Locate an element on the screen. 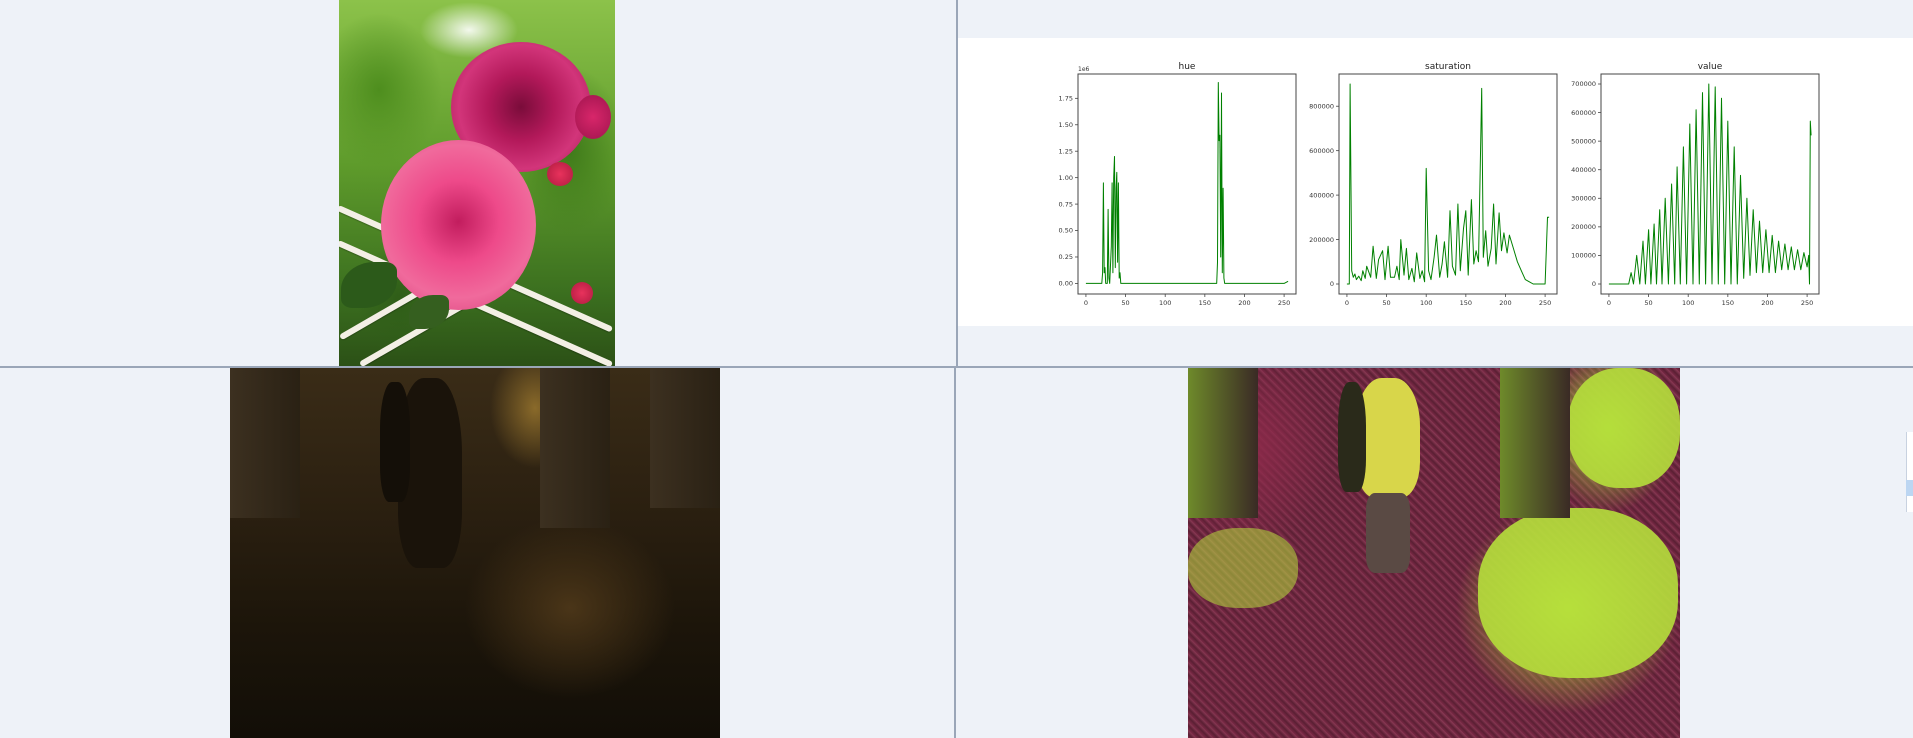 This screenshot has width=1913, height=738. chart-hue-axes-frame is located at coordinates (1187, 184).